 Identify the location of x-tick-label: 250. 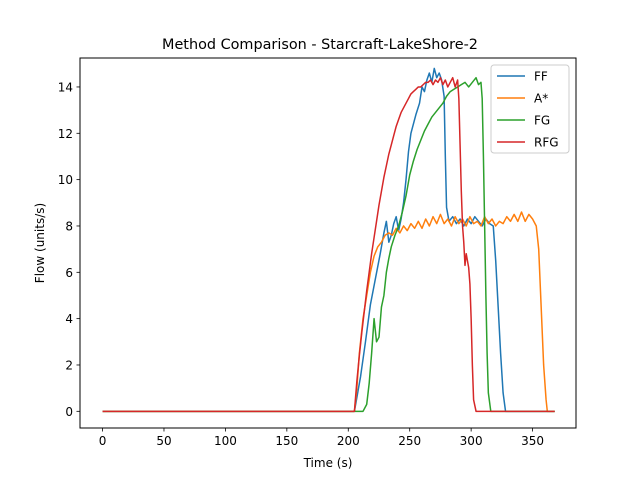
(409, 441).